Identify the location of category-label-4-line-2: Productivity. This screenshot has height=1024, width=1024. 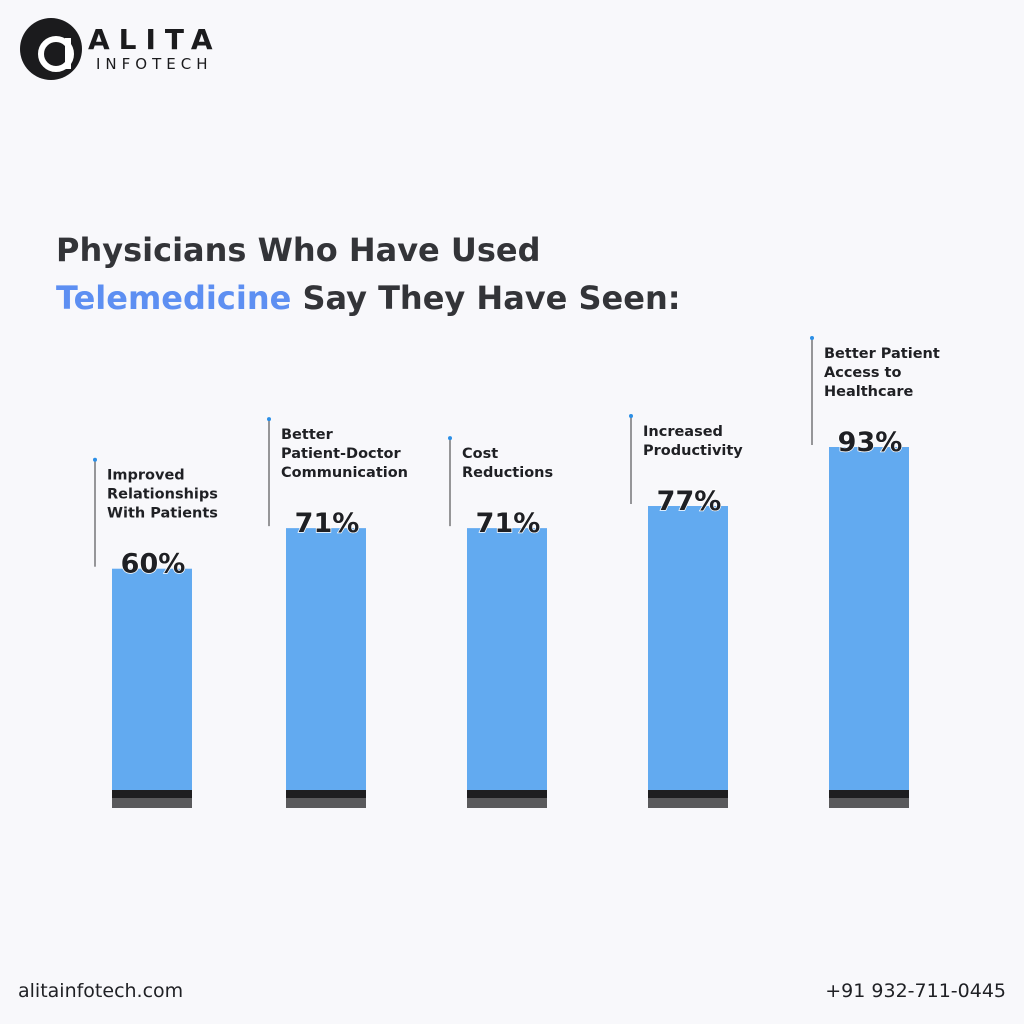
(693, 451).